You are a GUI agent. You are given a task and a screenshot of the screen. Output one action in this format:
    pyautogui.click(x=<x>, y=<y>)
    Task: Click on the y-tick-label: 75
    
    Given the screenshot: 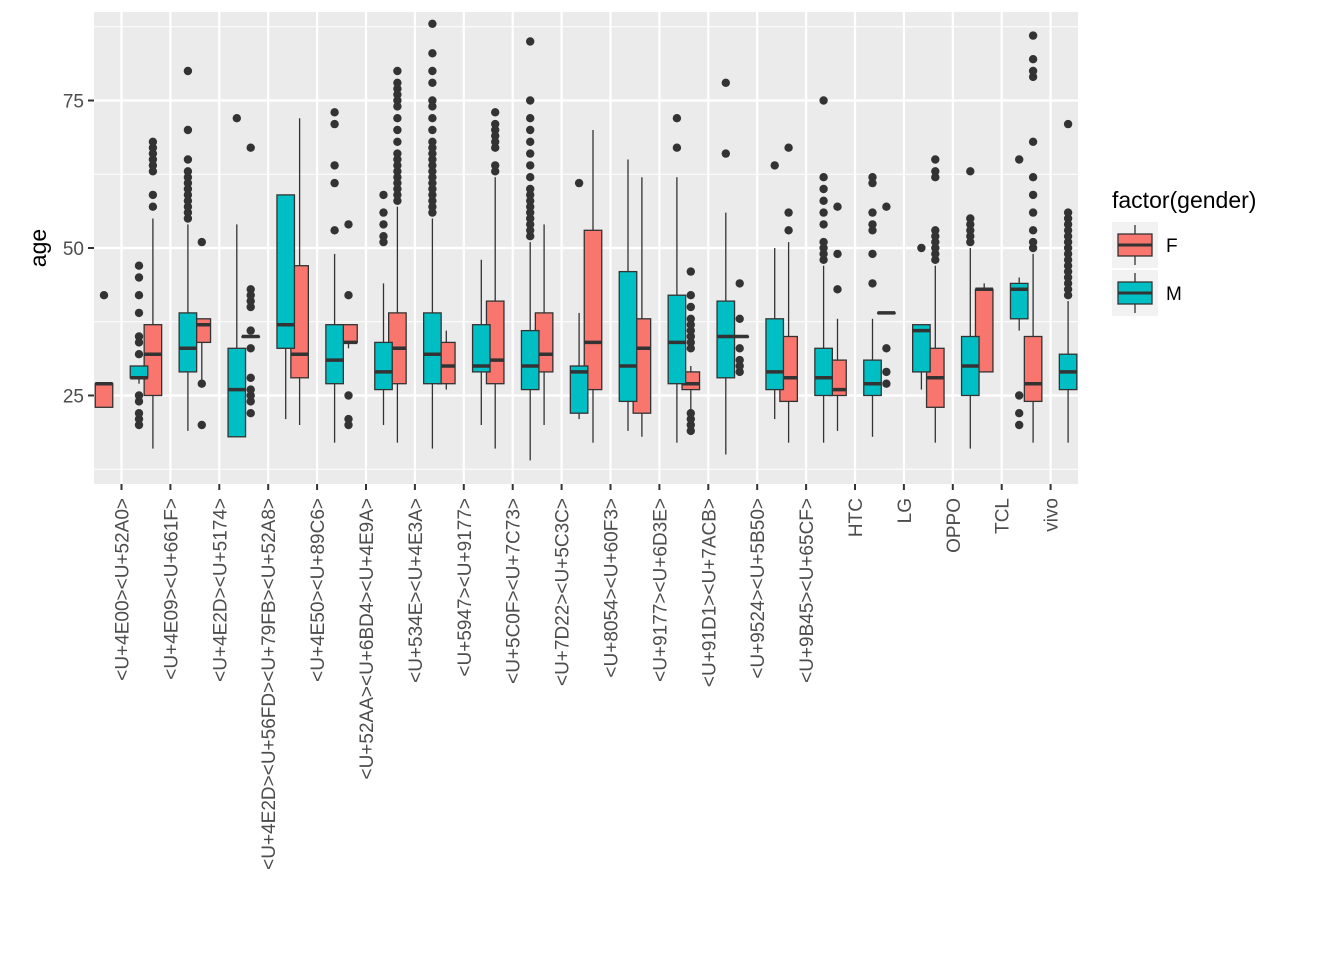 What is the action you would take?
    pyautogui.click(x=73, y=102)
    